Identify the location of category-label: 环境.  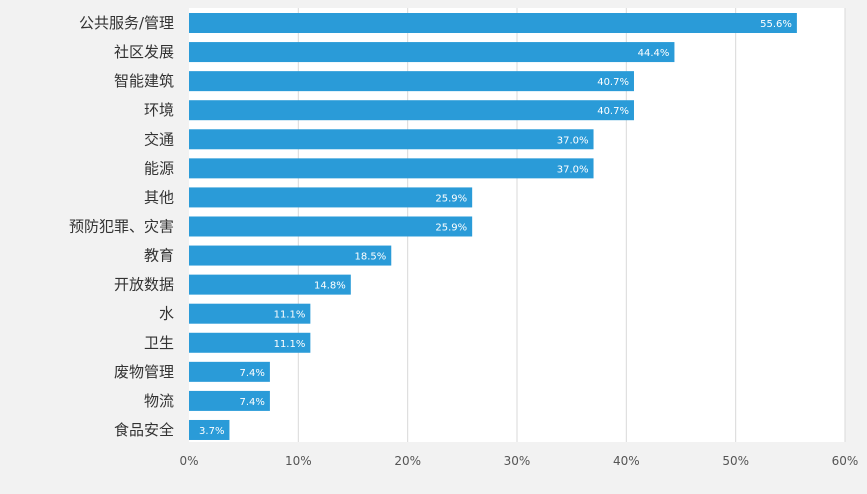
(159, 110).